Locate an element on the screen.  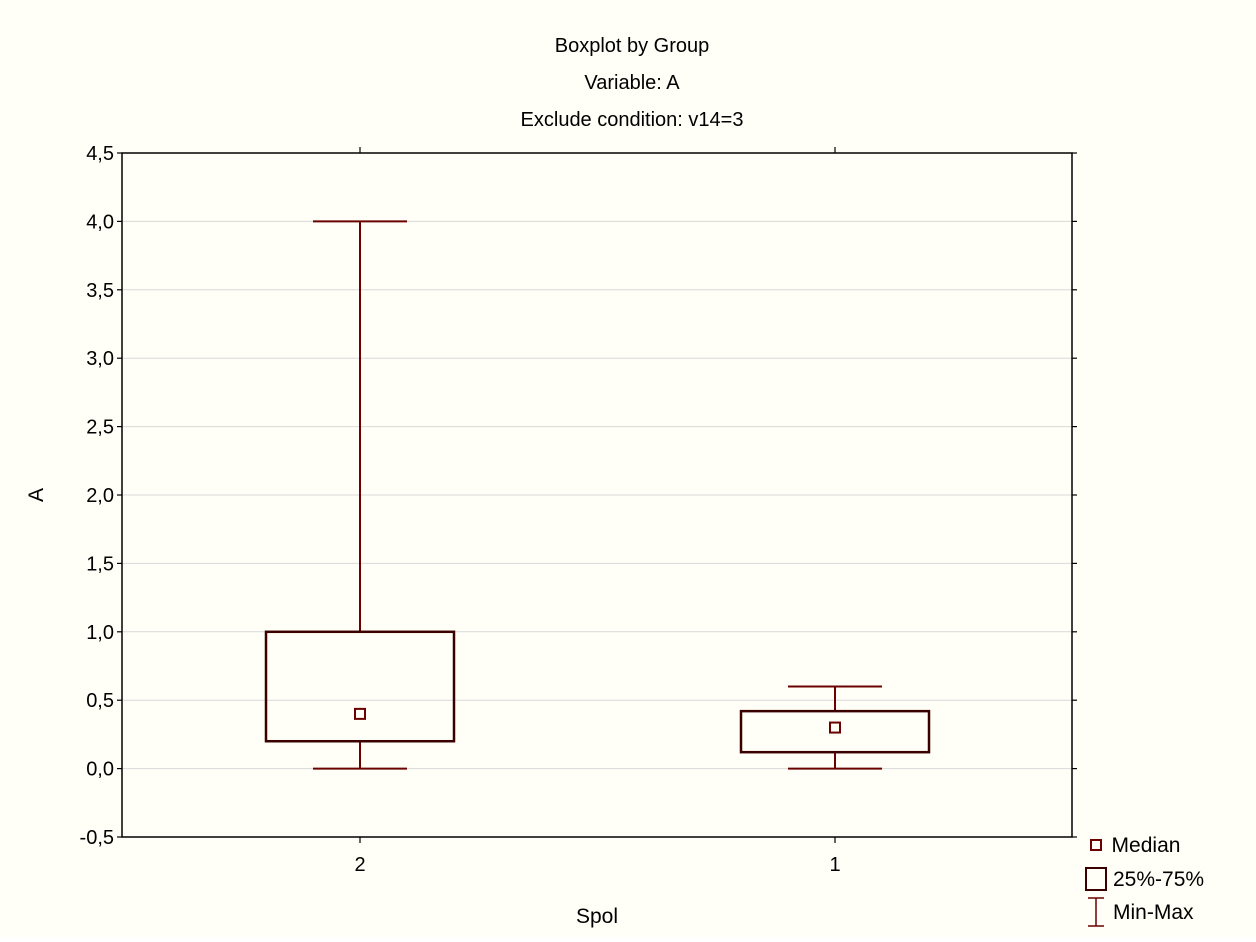
y-tick-label: 2,5 is located at coordinates (100, 428).